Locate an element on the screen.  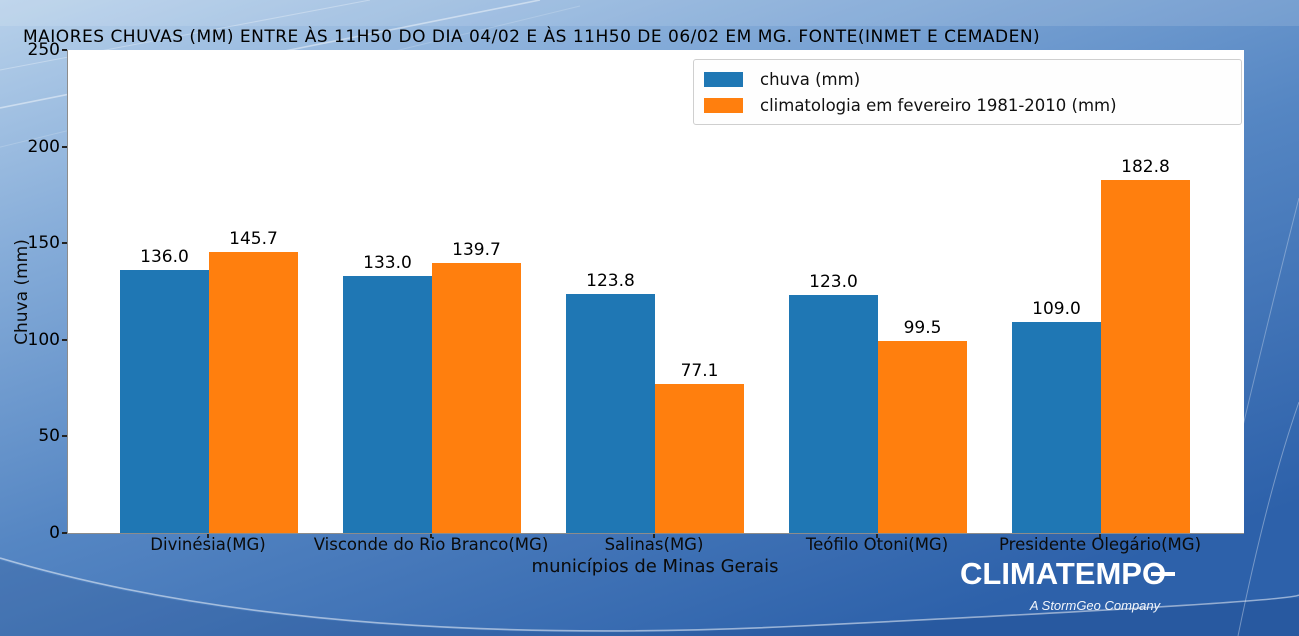
background-streak is located at coordinates (185, 35).